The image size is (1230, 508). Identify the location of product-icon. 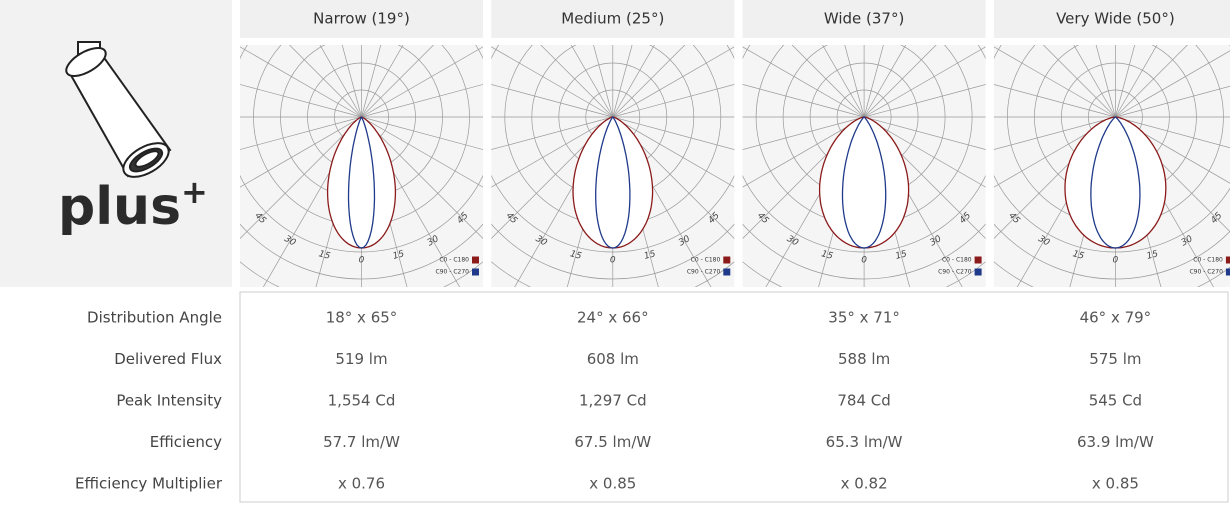
(118, 109).